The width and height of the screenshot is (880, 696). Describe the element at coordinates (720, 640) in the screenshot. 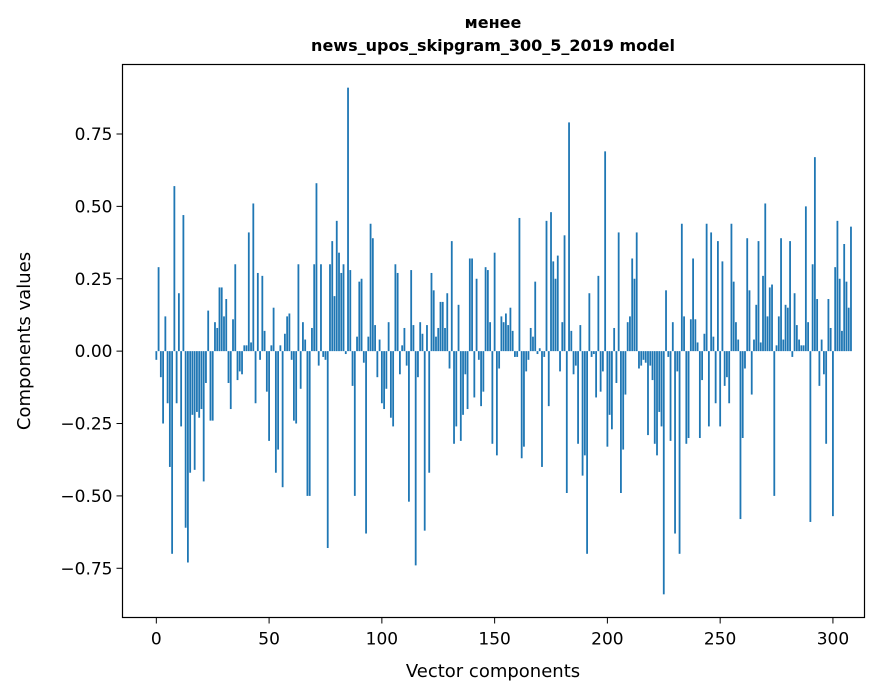

I see `x-tick-label: 250` at that location.